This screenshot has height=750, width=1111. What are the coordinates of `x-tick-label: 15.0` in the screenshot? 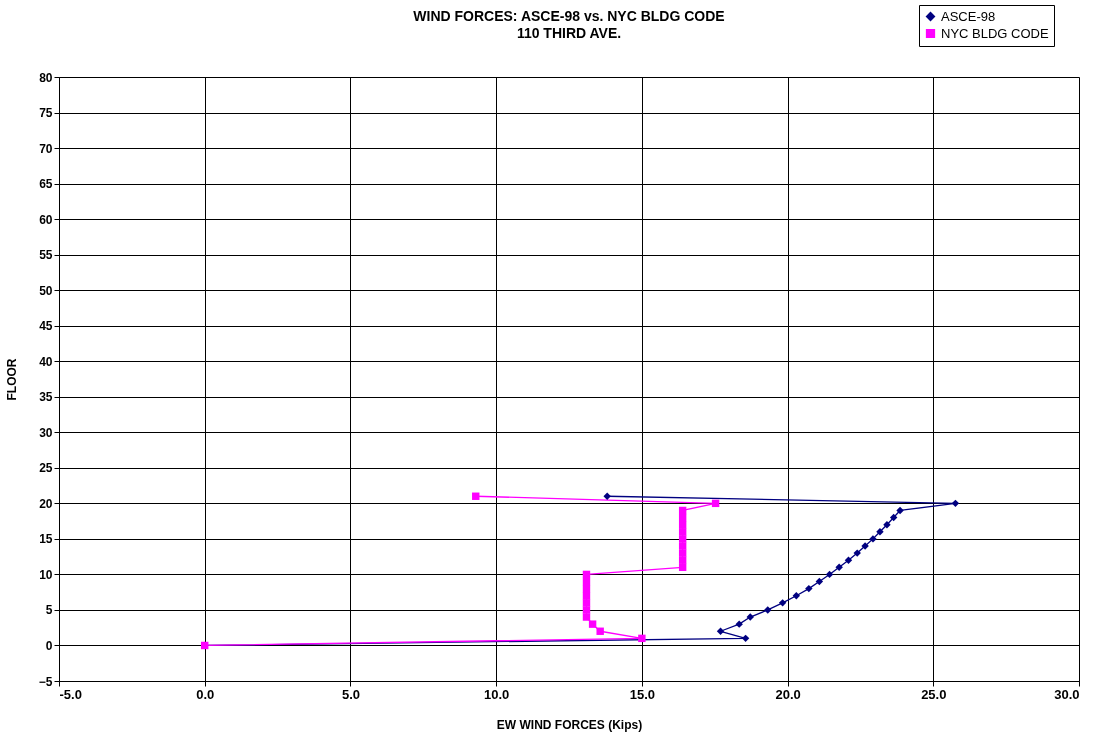 It's located at (642, 694).